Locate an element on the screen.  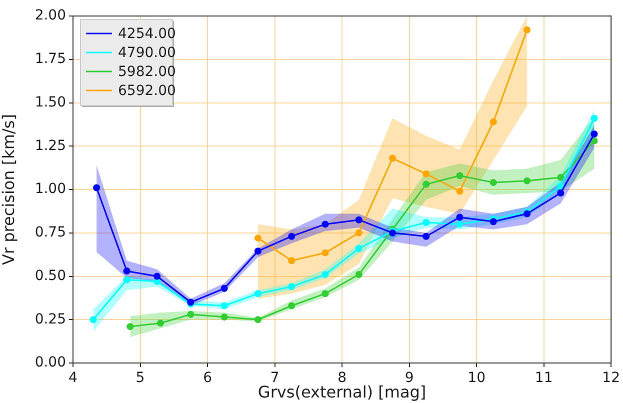
y-tick-label: 1.75 is located at coordinates (50, 59).